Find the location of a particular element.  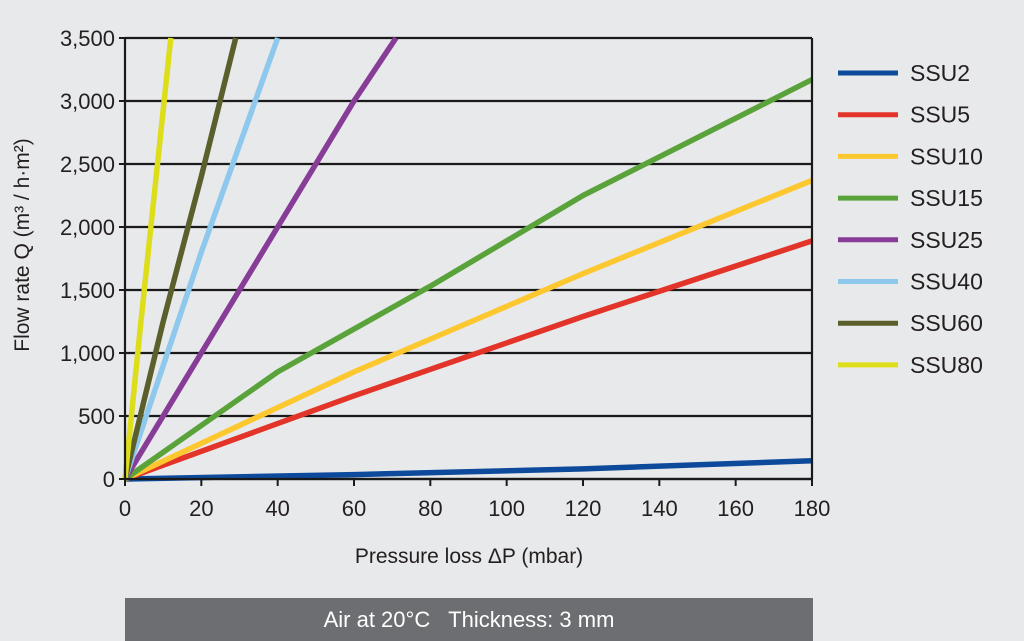

legend-item-ssu40: SSU40 is located at coordinates (910, 282).